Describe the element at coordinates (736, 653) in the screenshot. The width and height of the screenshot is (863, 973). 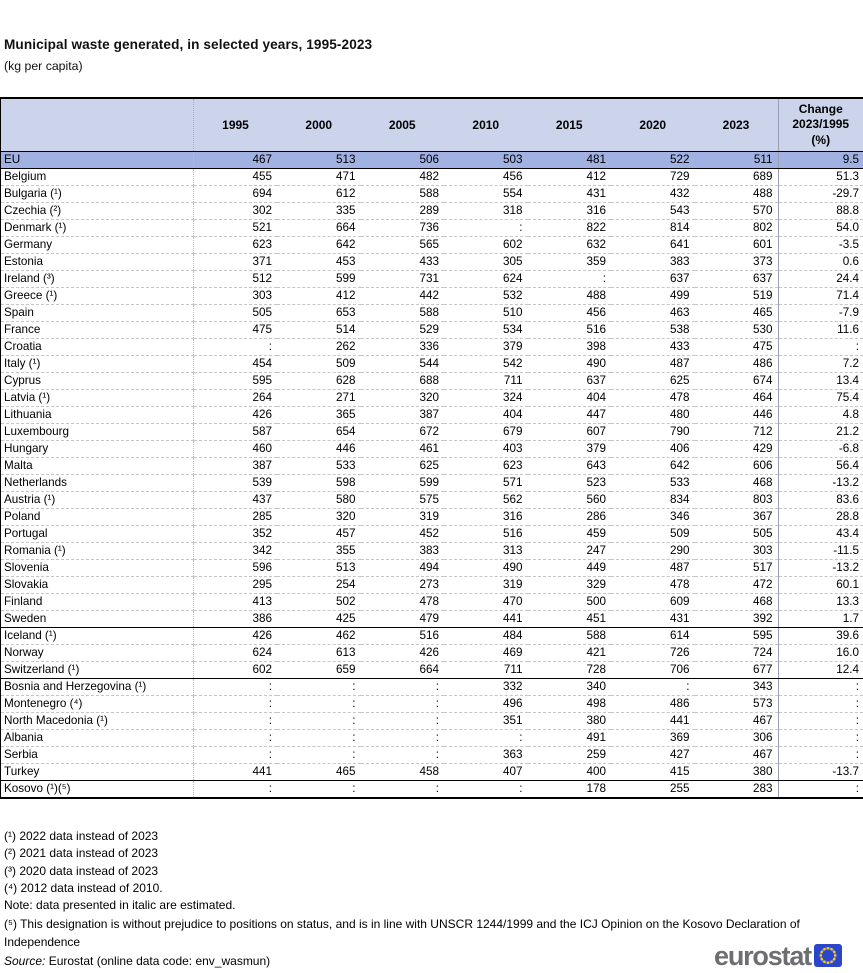
I see `value-cell: 724` at that location.